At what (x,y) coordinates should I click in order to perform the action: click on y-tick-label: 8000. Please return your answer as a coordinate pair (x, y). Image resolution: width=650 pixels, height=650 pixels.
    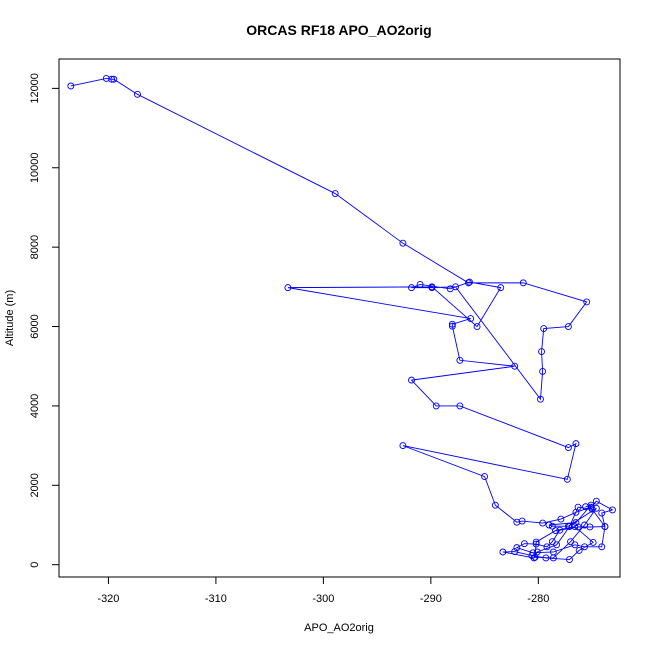
    Looking at the image, I should click on (35, 247).